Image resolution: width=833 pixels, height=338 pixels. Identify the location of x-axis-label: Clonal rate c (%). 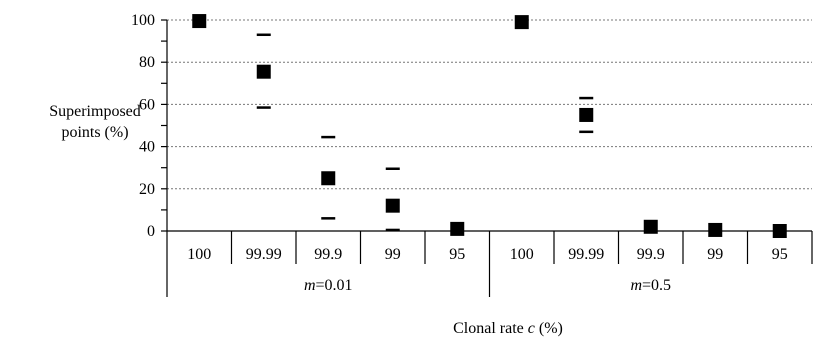
(508, 328).